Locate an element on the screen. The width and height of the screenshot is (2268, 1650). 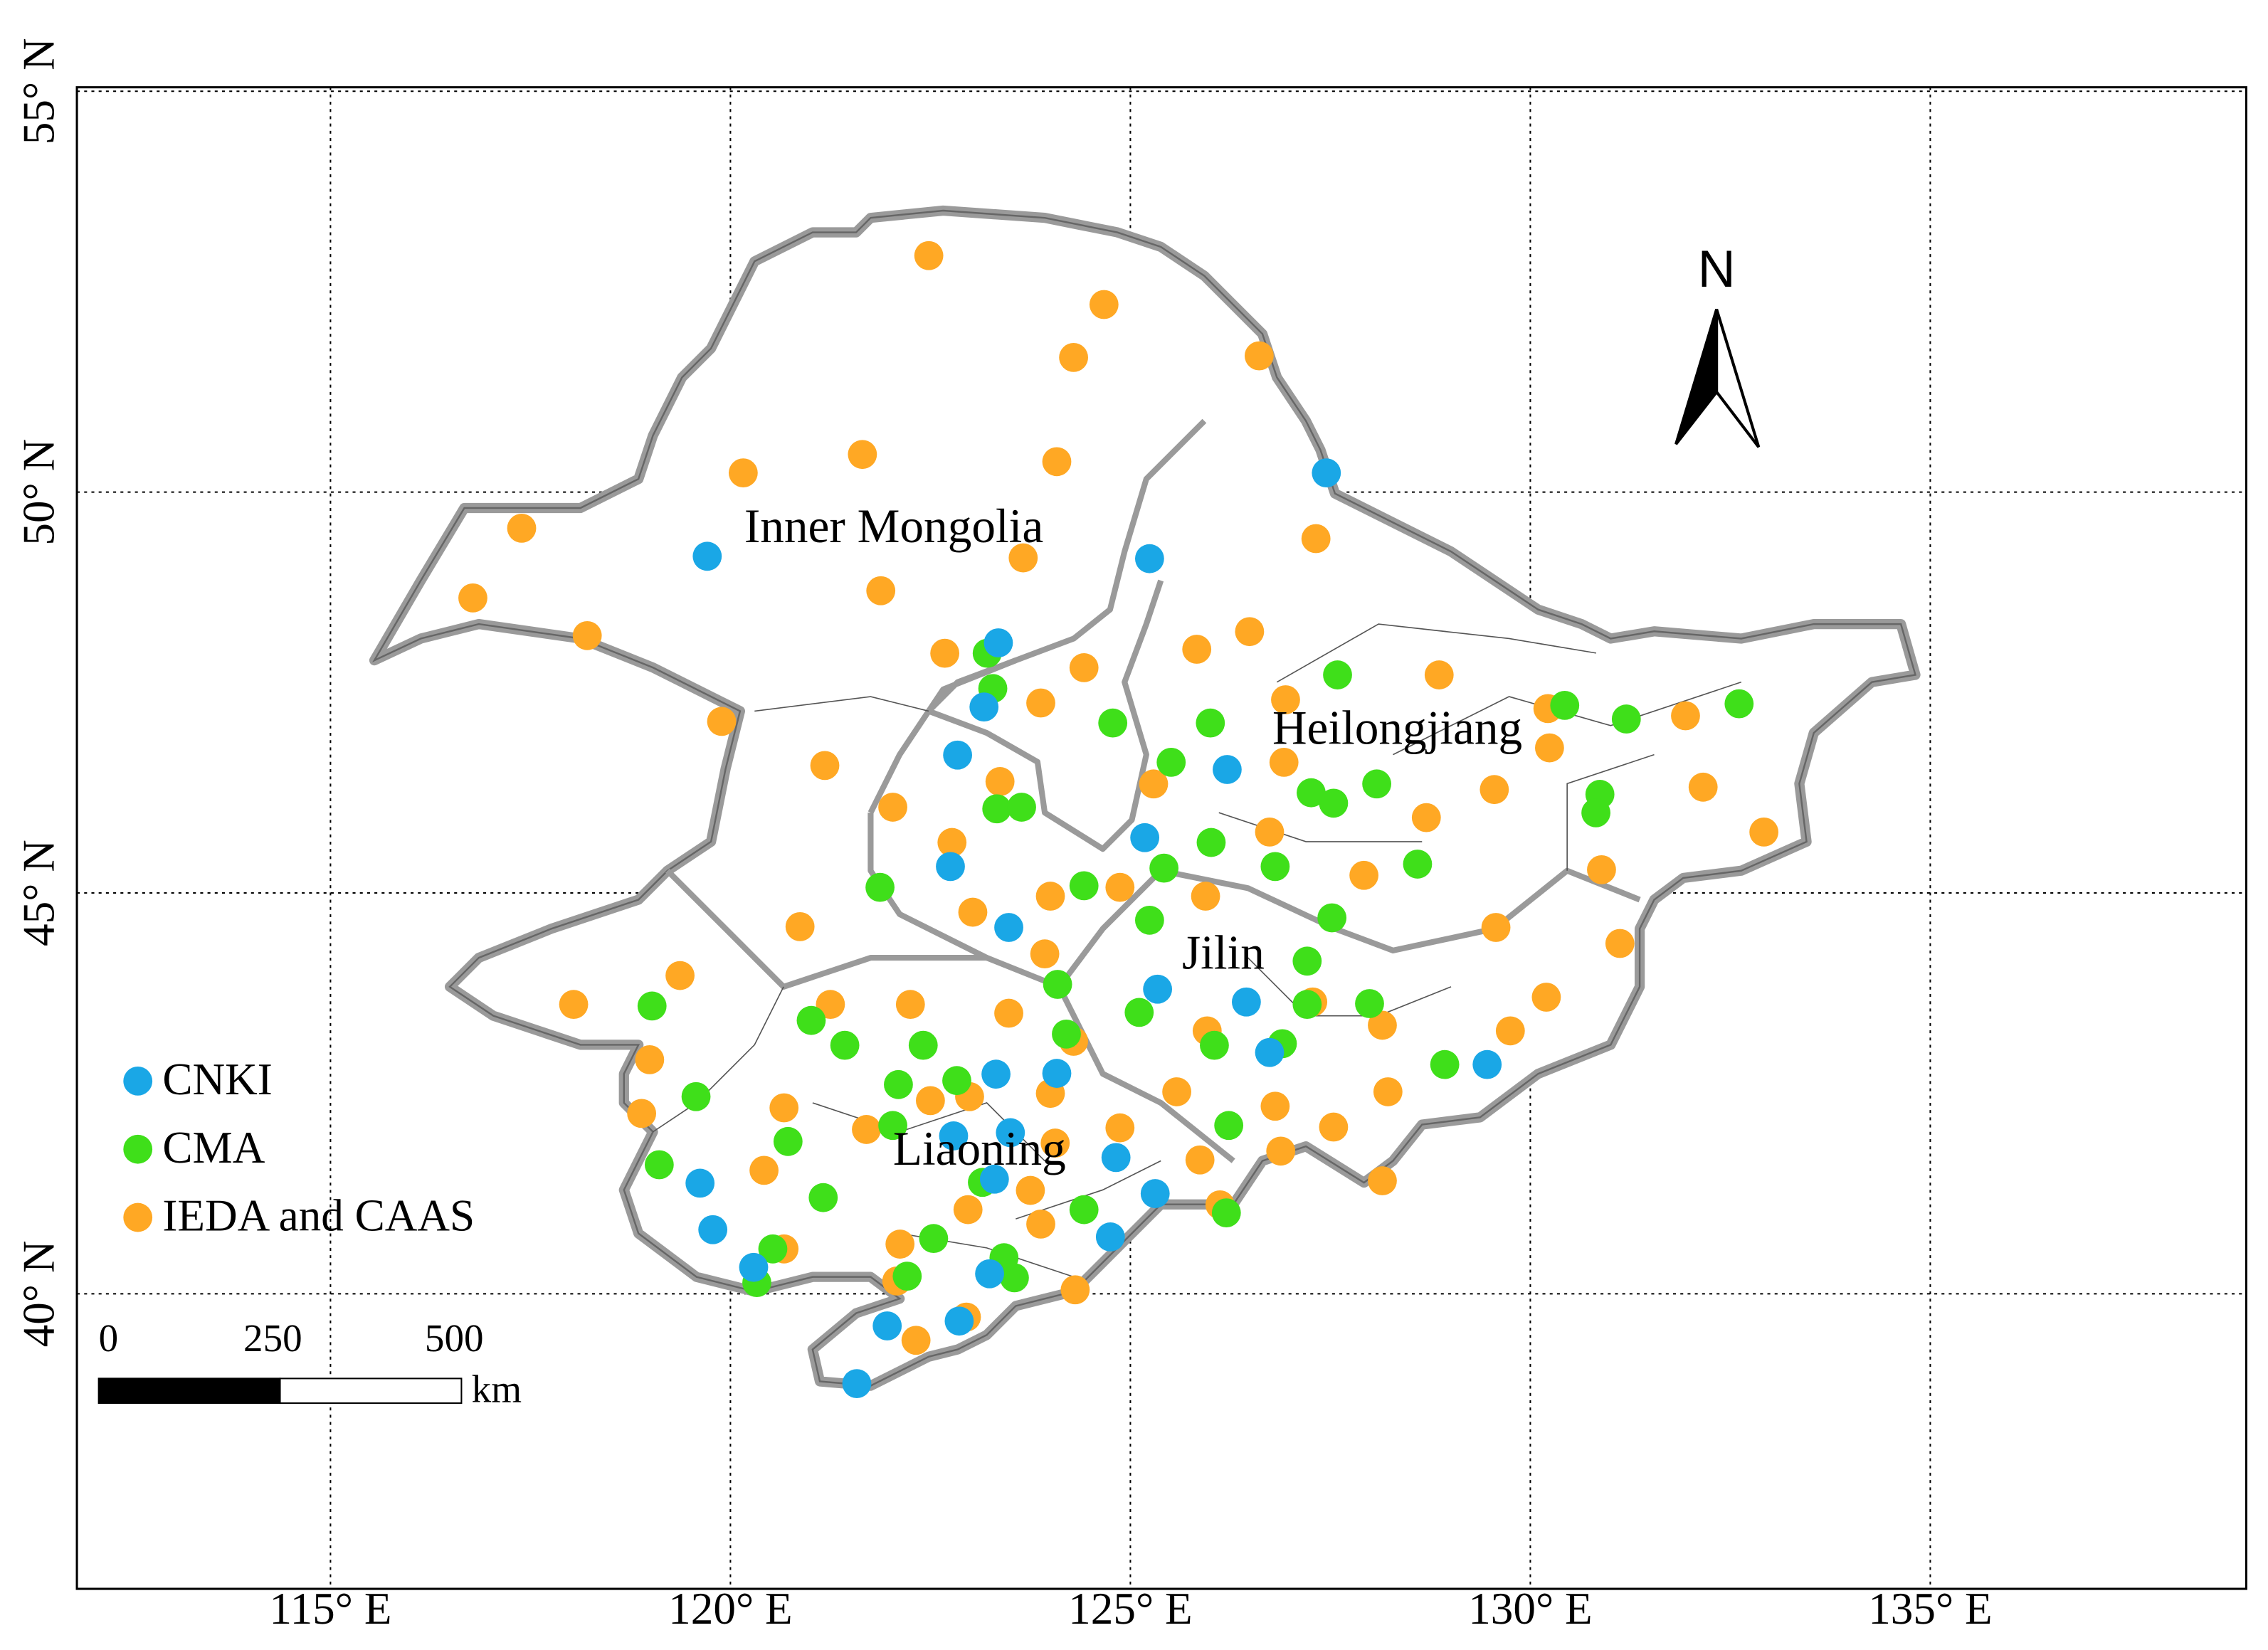
scale-tick-label: 250 is located at coordinates (272, 1338).